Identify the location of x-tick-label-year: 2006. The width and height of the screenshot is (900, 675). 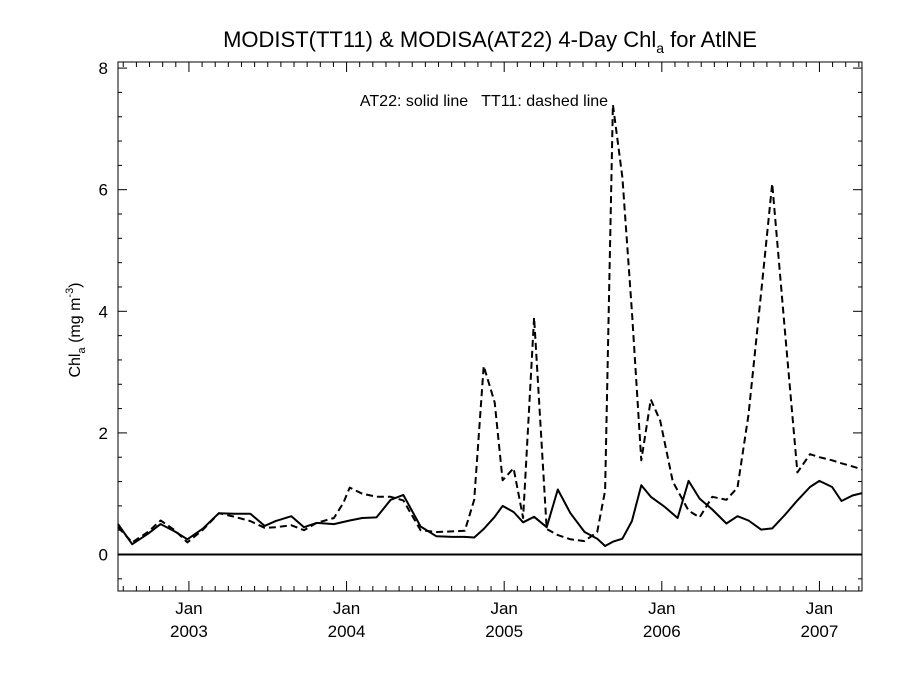
(662, 631).